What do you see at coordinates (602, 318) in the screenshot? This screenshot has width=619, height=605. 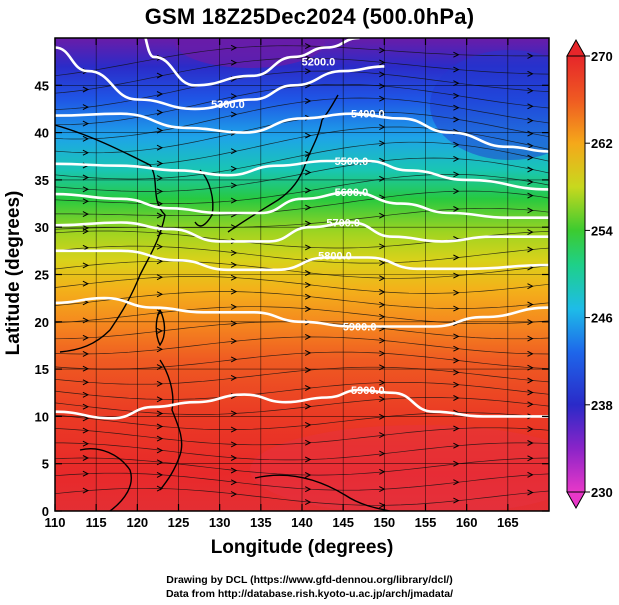 I see `colorbar-tick-label: 246` at bounding box center [602, 318].